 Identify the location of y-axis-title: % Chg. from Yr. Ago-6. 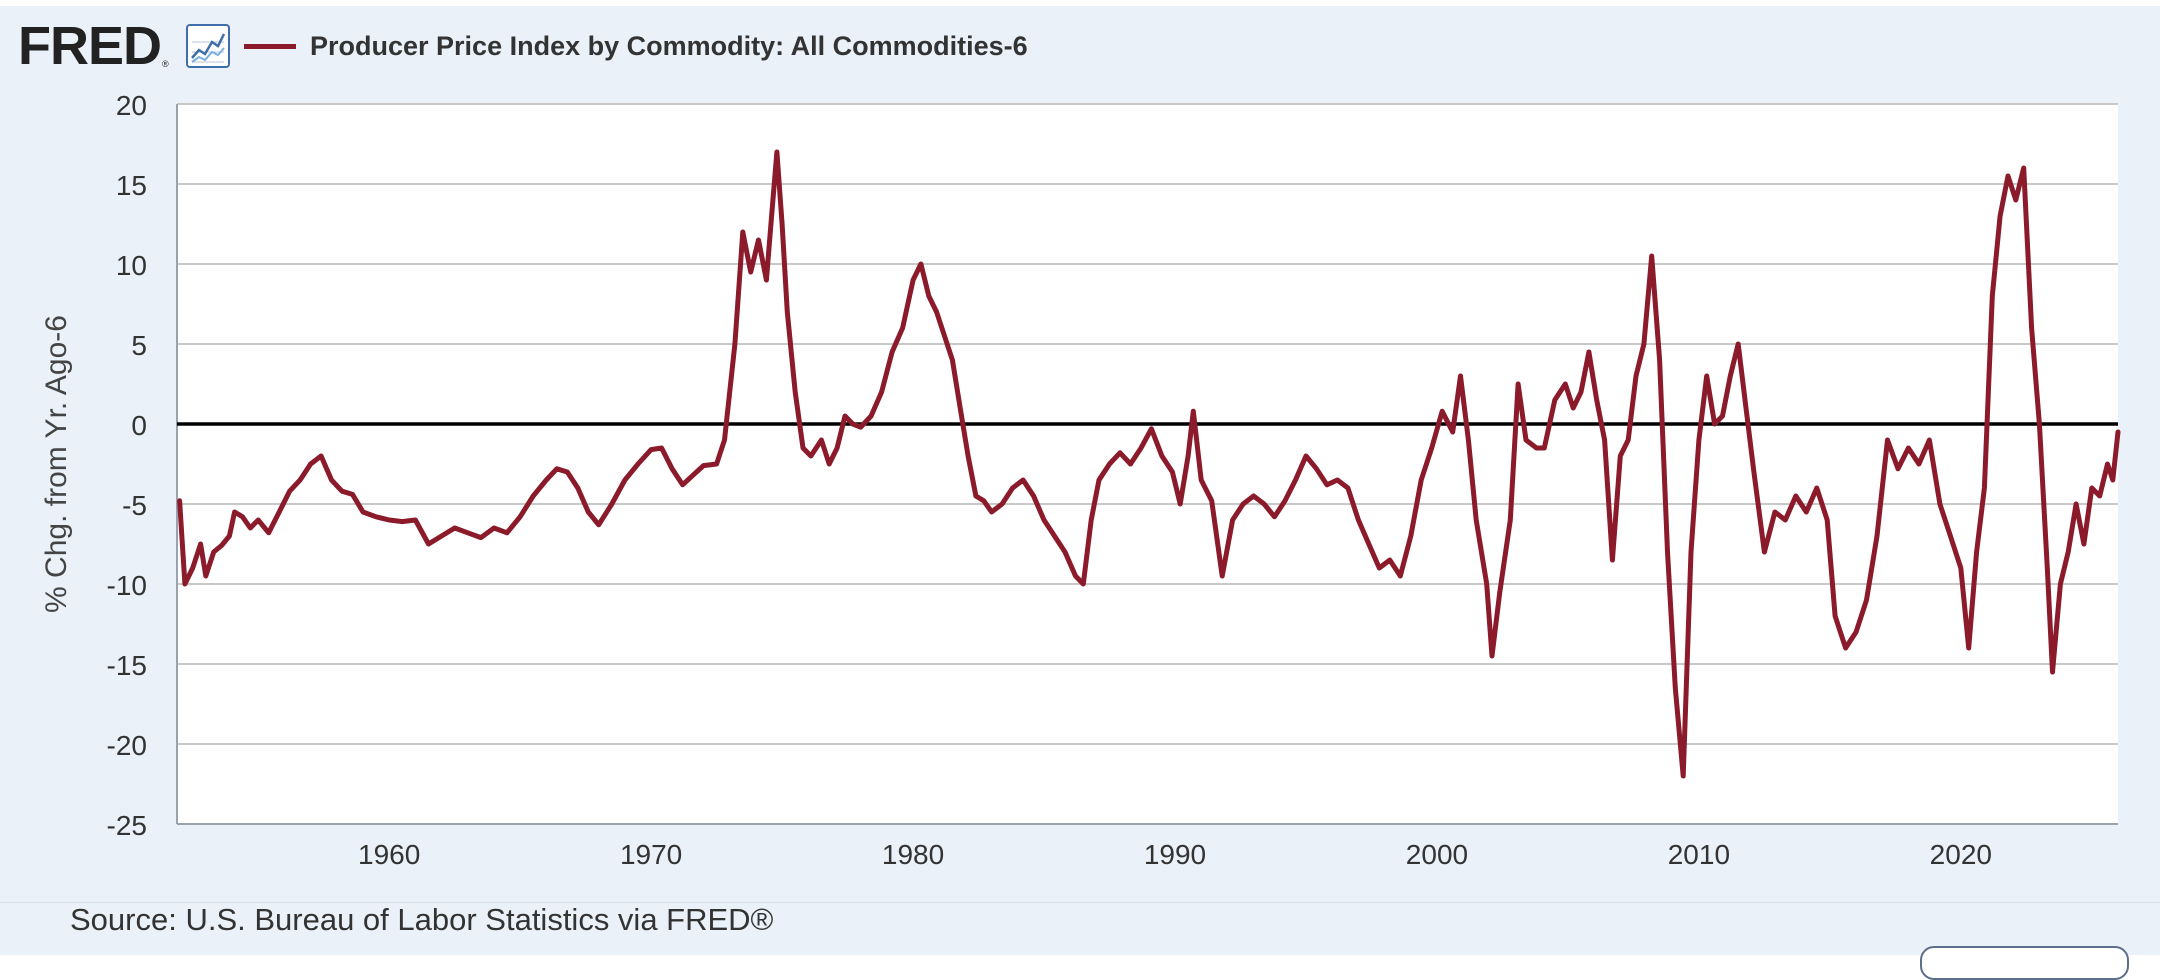
(56, 464).